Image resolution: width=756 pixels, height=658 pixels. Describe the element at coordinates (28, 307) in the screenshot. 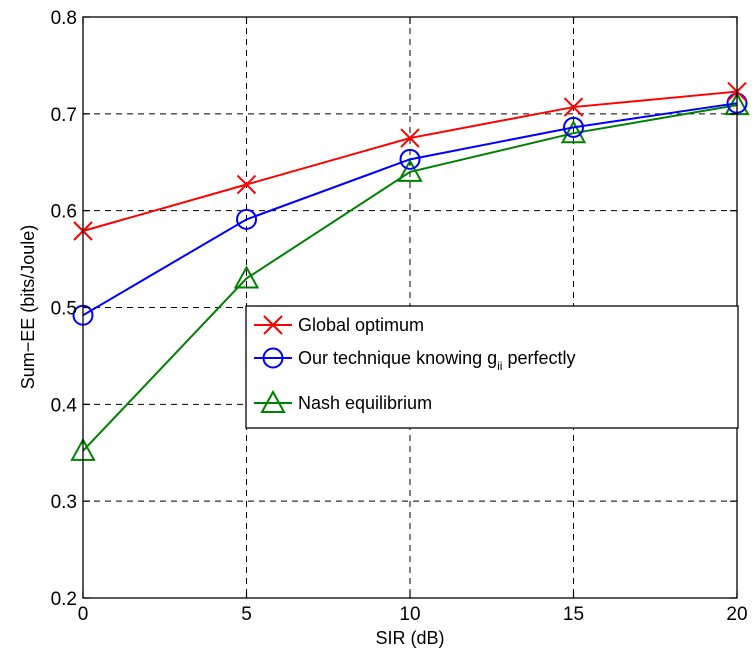

I see `y-axis-title: Sum−EE (bits/Joule)` at that location.